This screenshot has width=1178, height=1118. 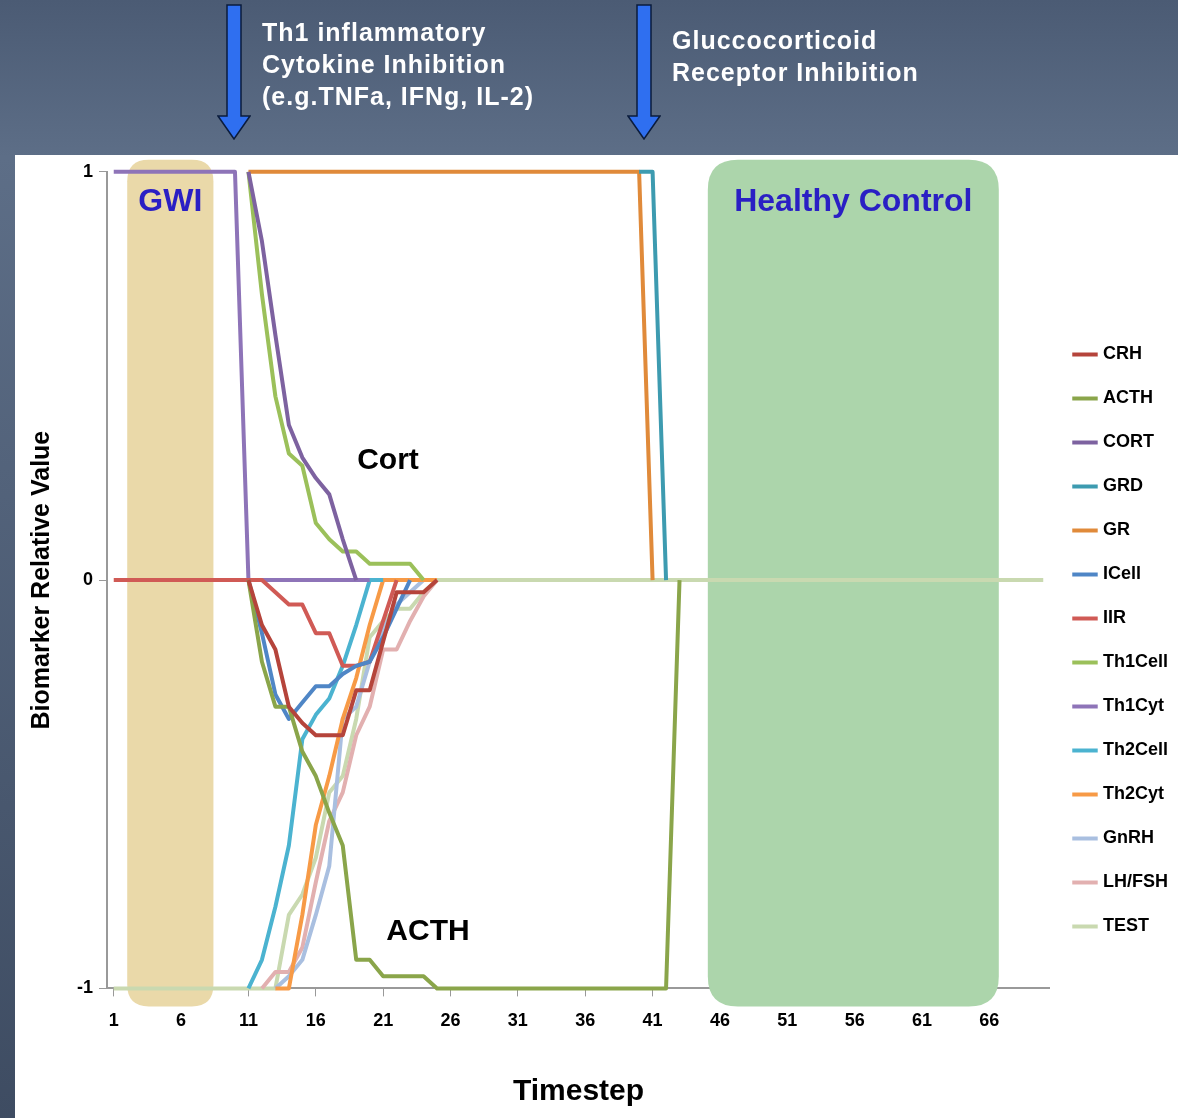 I want to click on x-tick-label: 6, so click(x=181, y=1020).